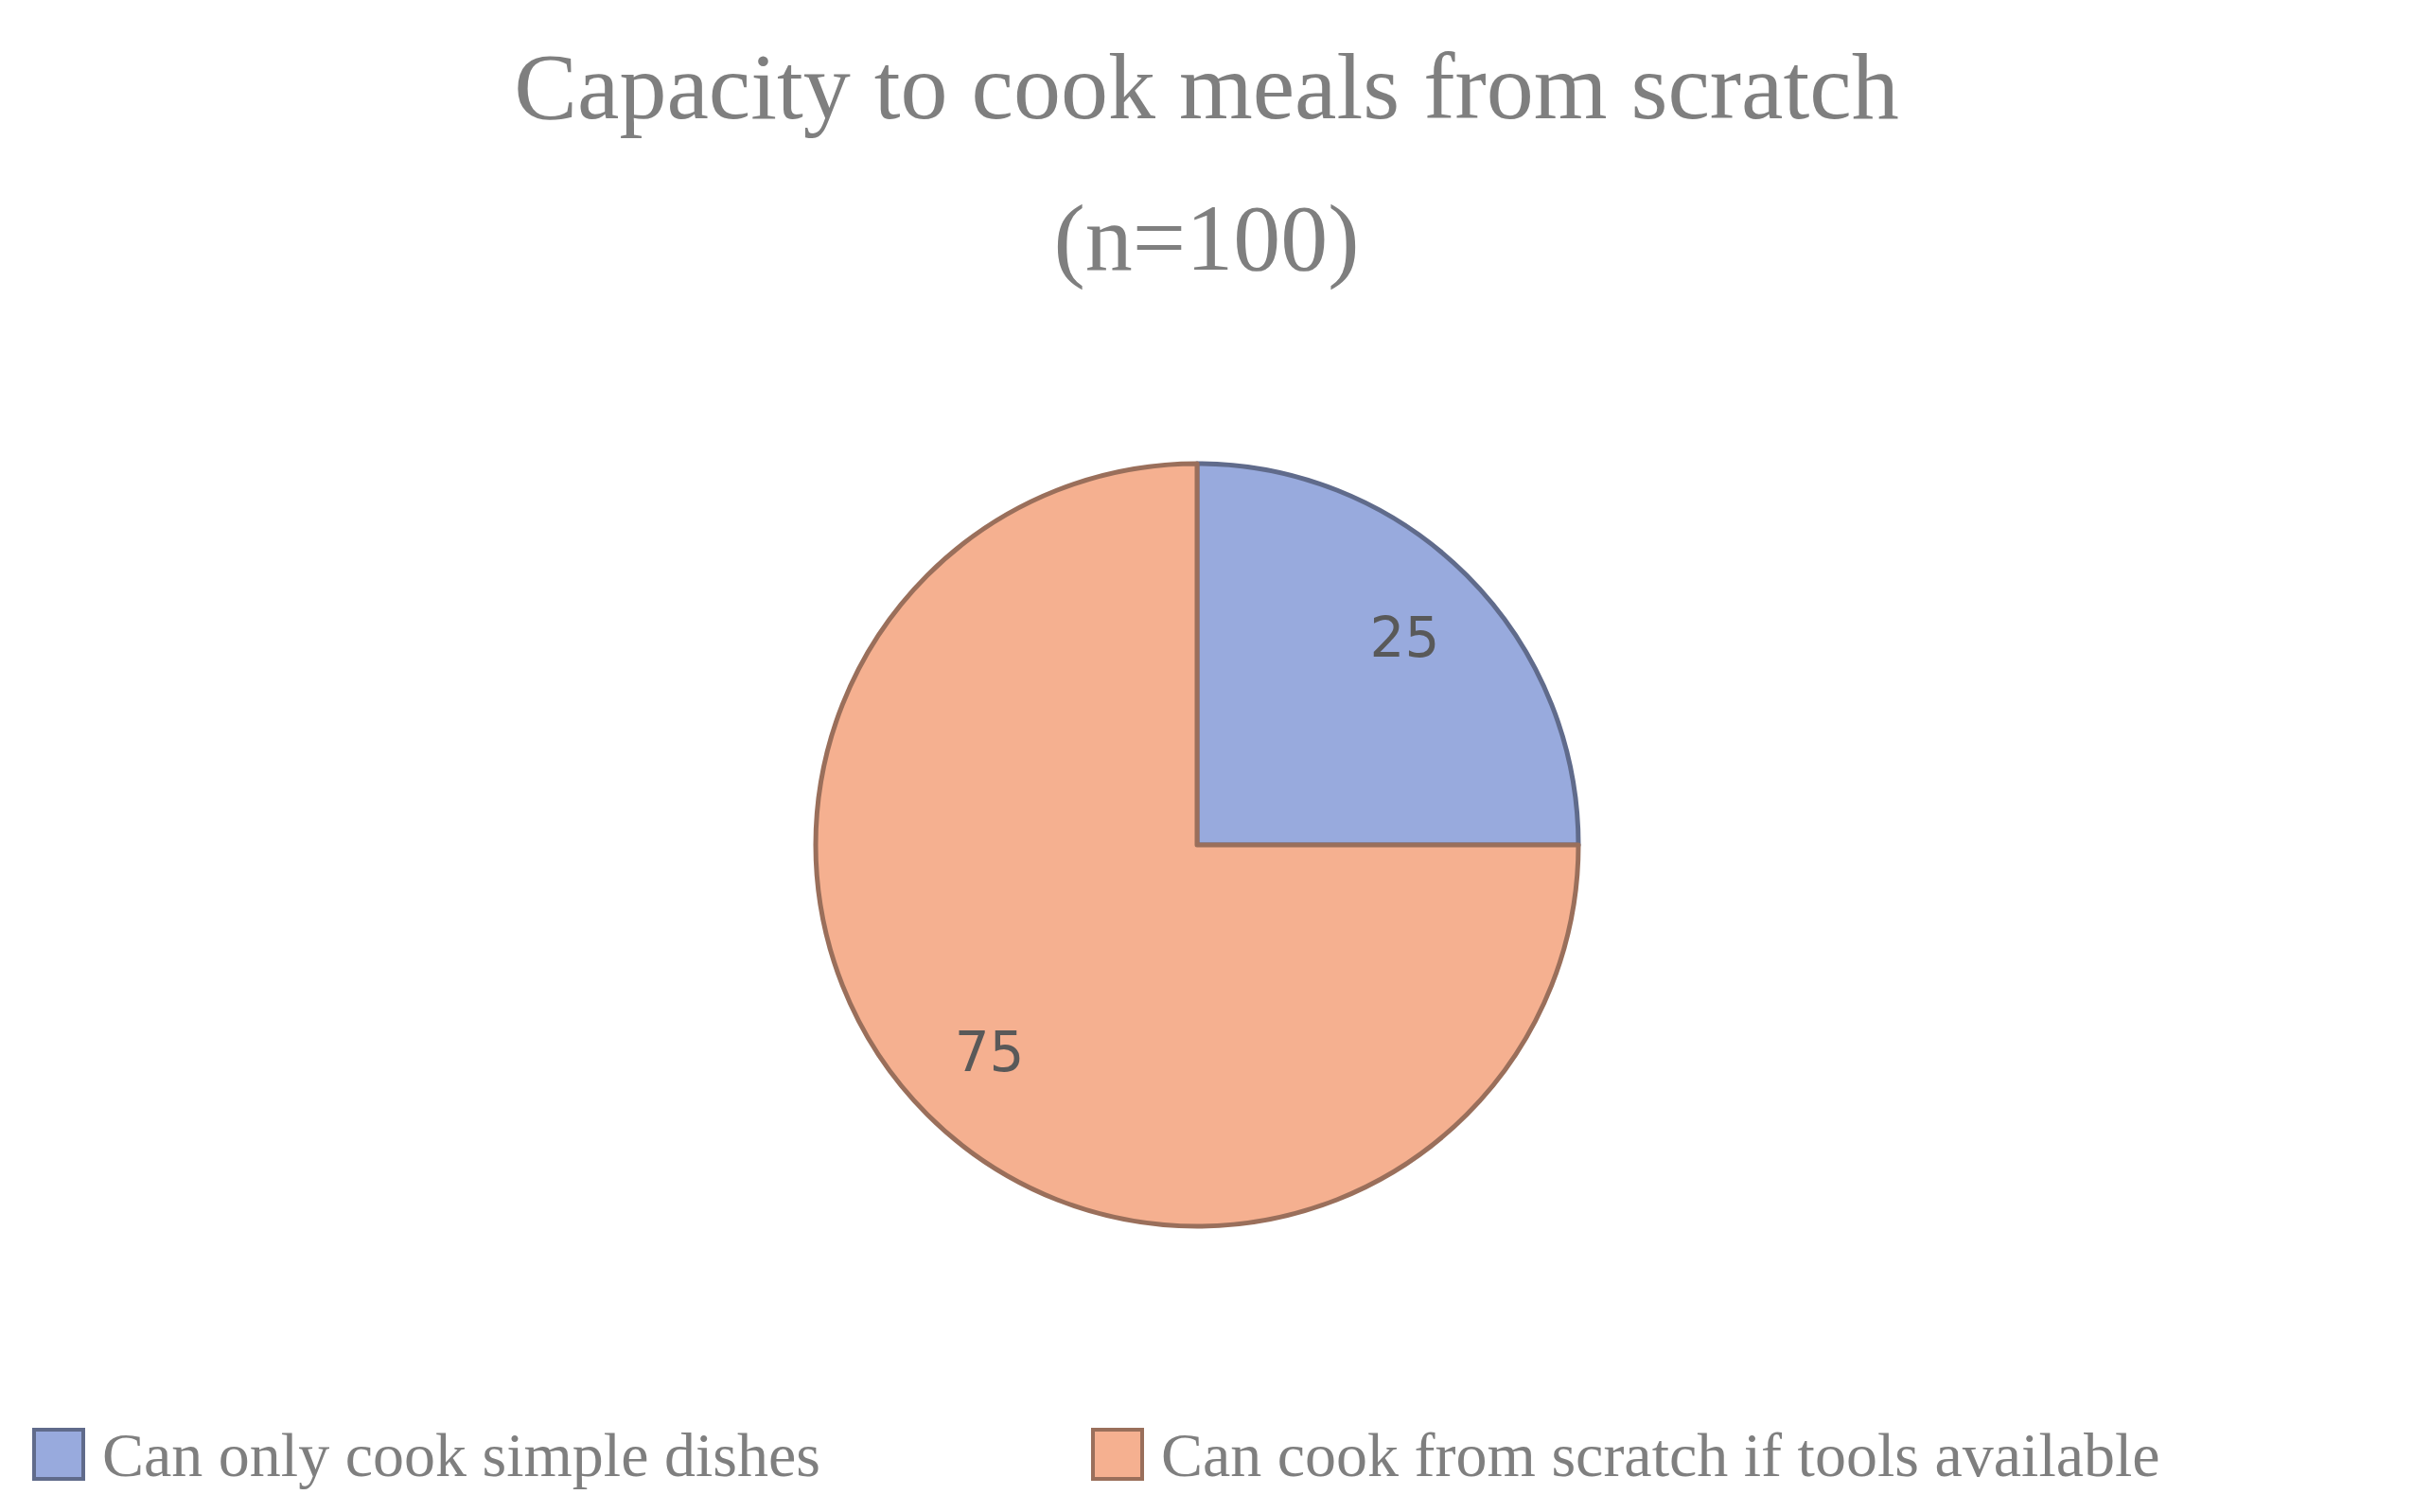 The height and width of the screenshot is (1512, 2413). What do you see at coordinates (1207, 162) in the screenshot?
I see `chart-title: Capacity to cook meals from scratch (n=100)` at bounding box center [1207, 162].